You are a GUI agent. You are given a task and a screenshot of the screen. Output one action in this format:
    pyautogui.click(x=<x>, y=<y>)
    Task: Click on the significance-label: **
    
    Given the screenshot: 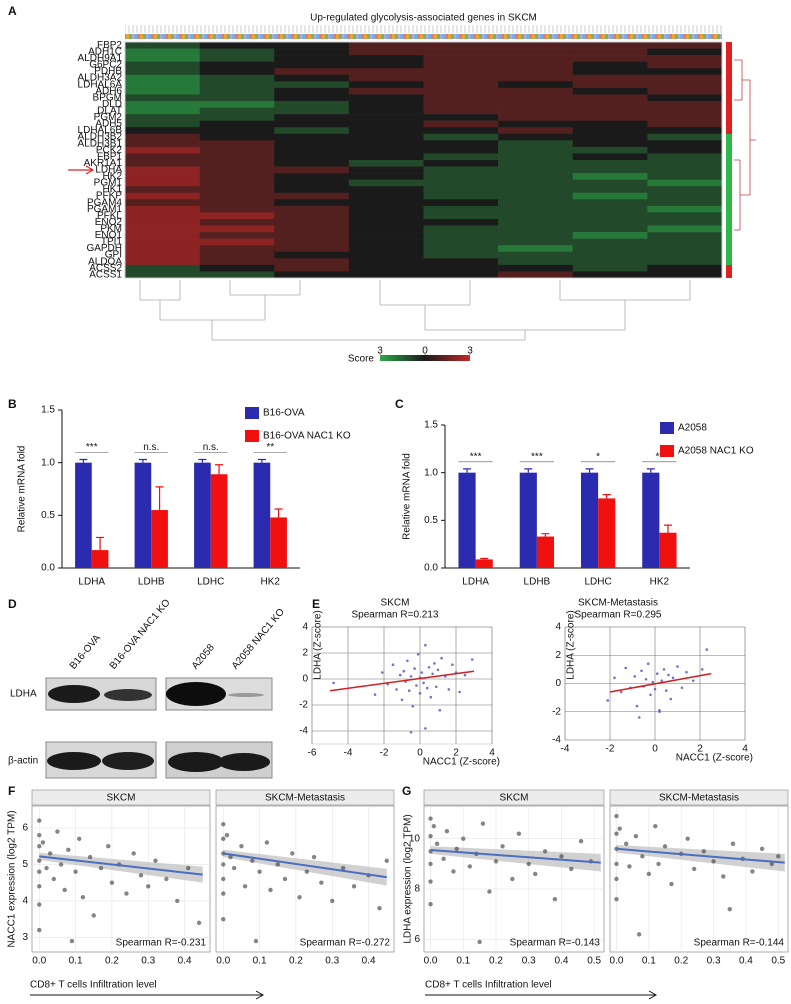 What is the action you would take?
    pyautogui.click(x=270, y=447)
    